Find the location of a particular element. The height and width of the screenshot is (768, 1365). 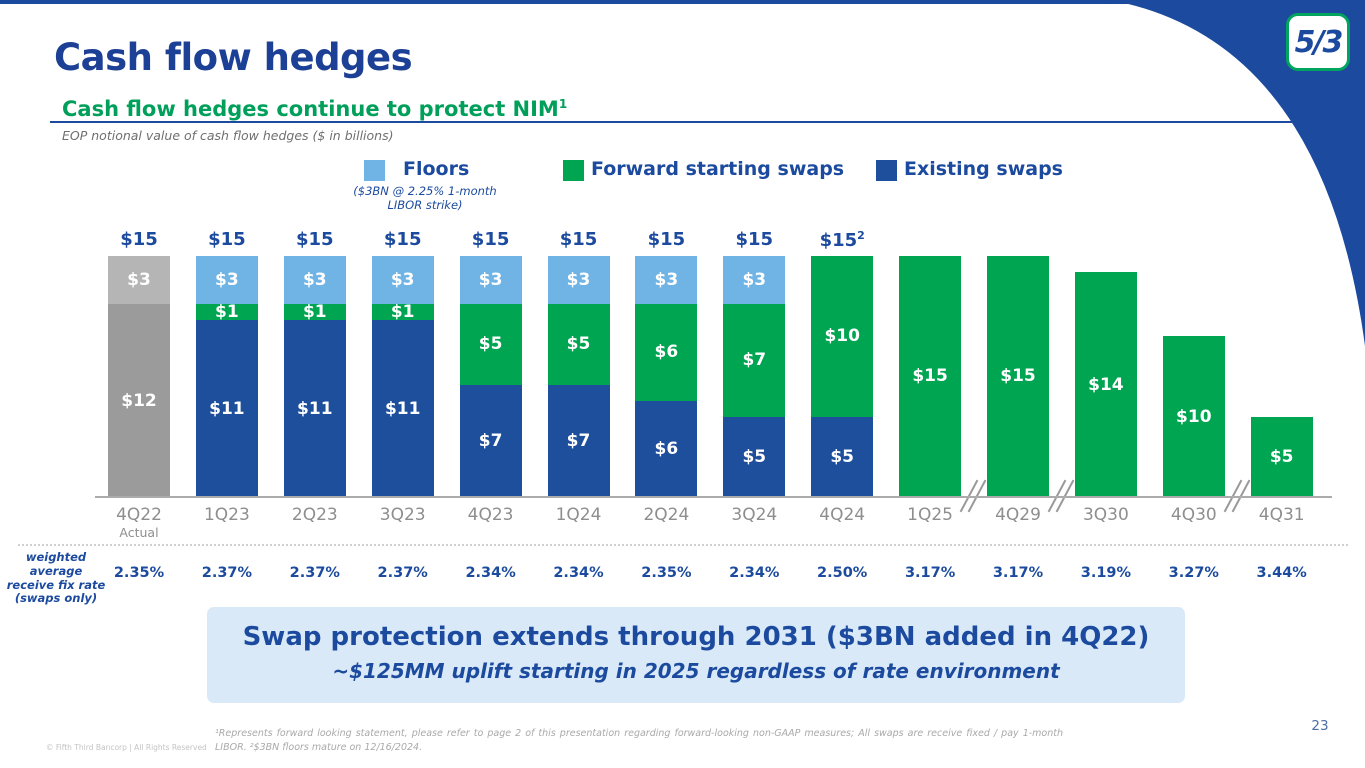

bar-segment: $14 is located at coordinates (1105, 384).